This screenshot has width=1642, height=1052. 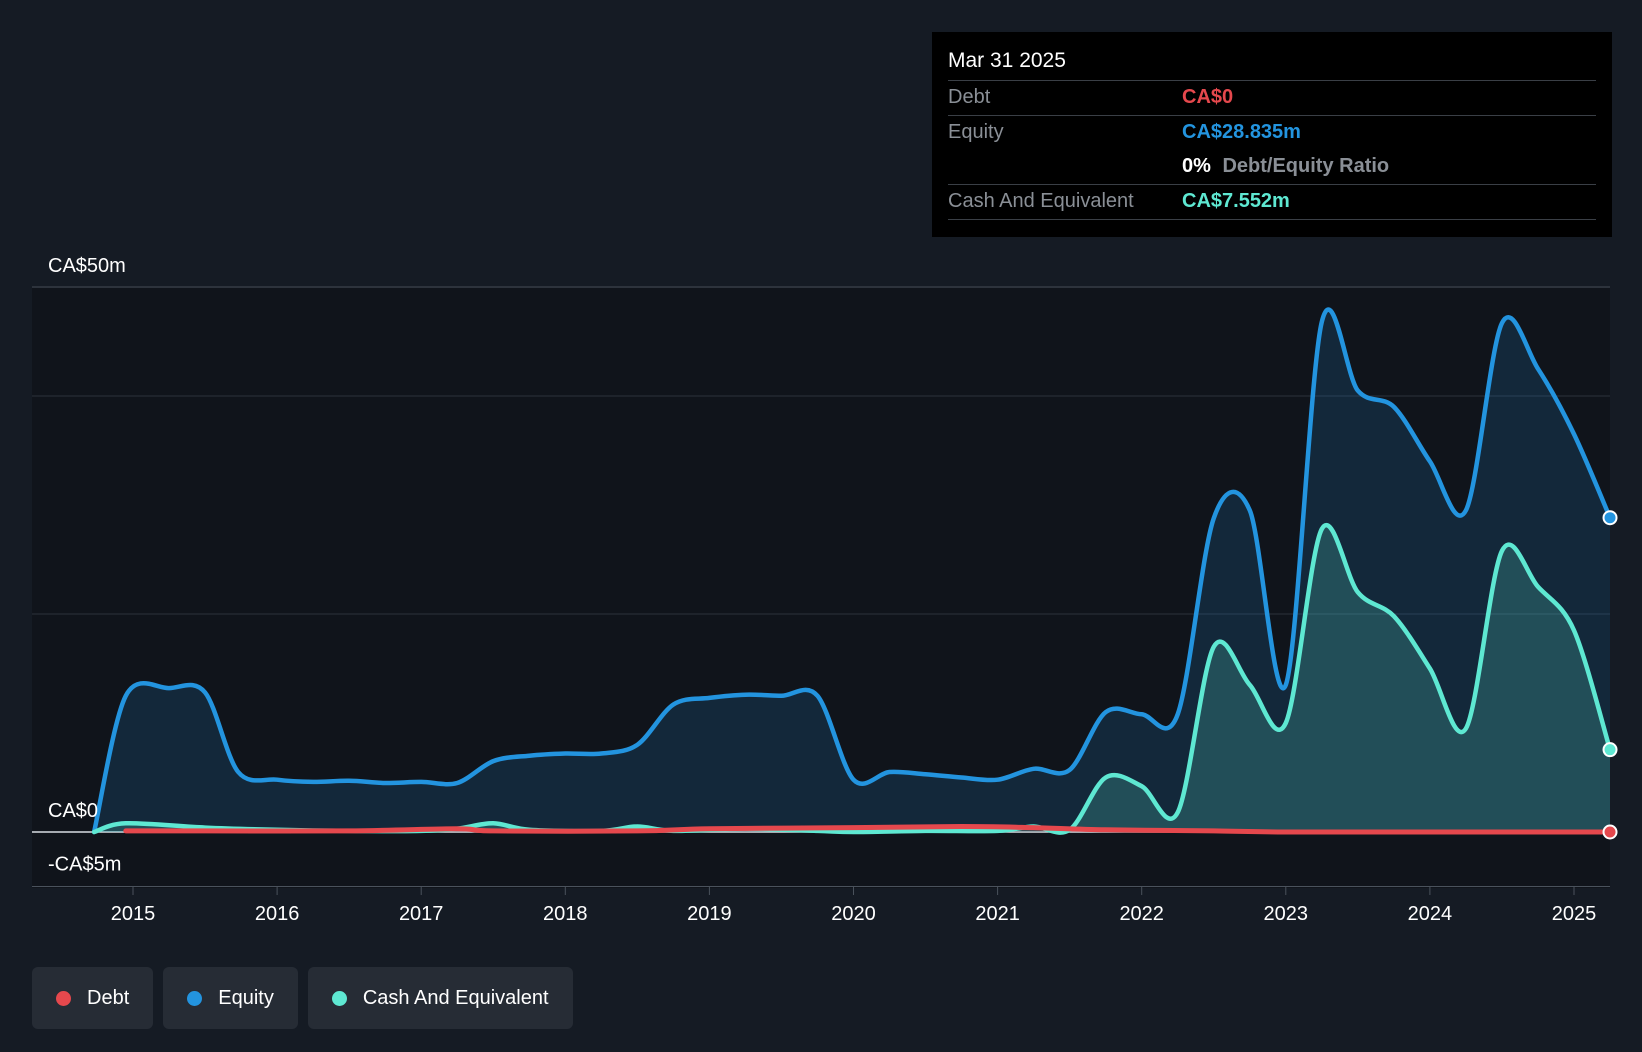 What do you see at coordinates (709, 914) in the screenshot?
I see `x-tick-2019: 2019` at bounding box center [709, 914].